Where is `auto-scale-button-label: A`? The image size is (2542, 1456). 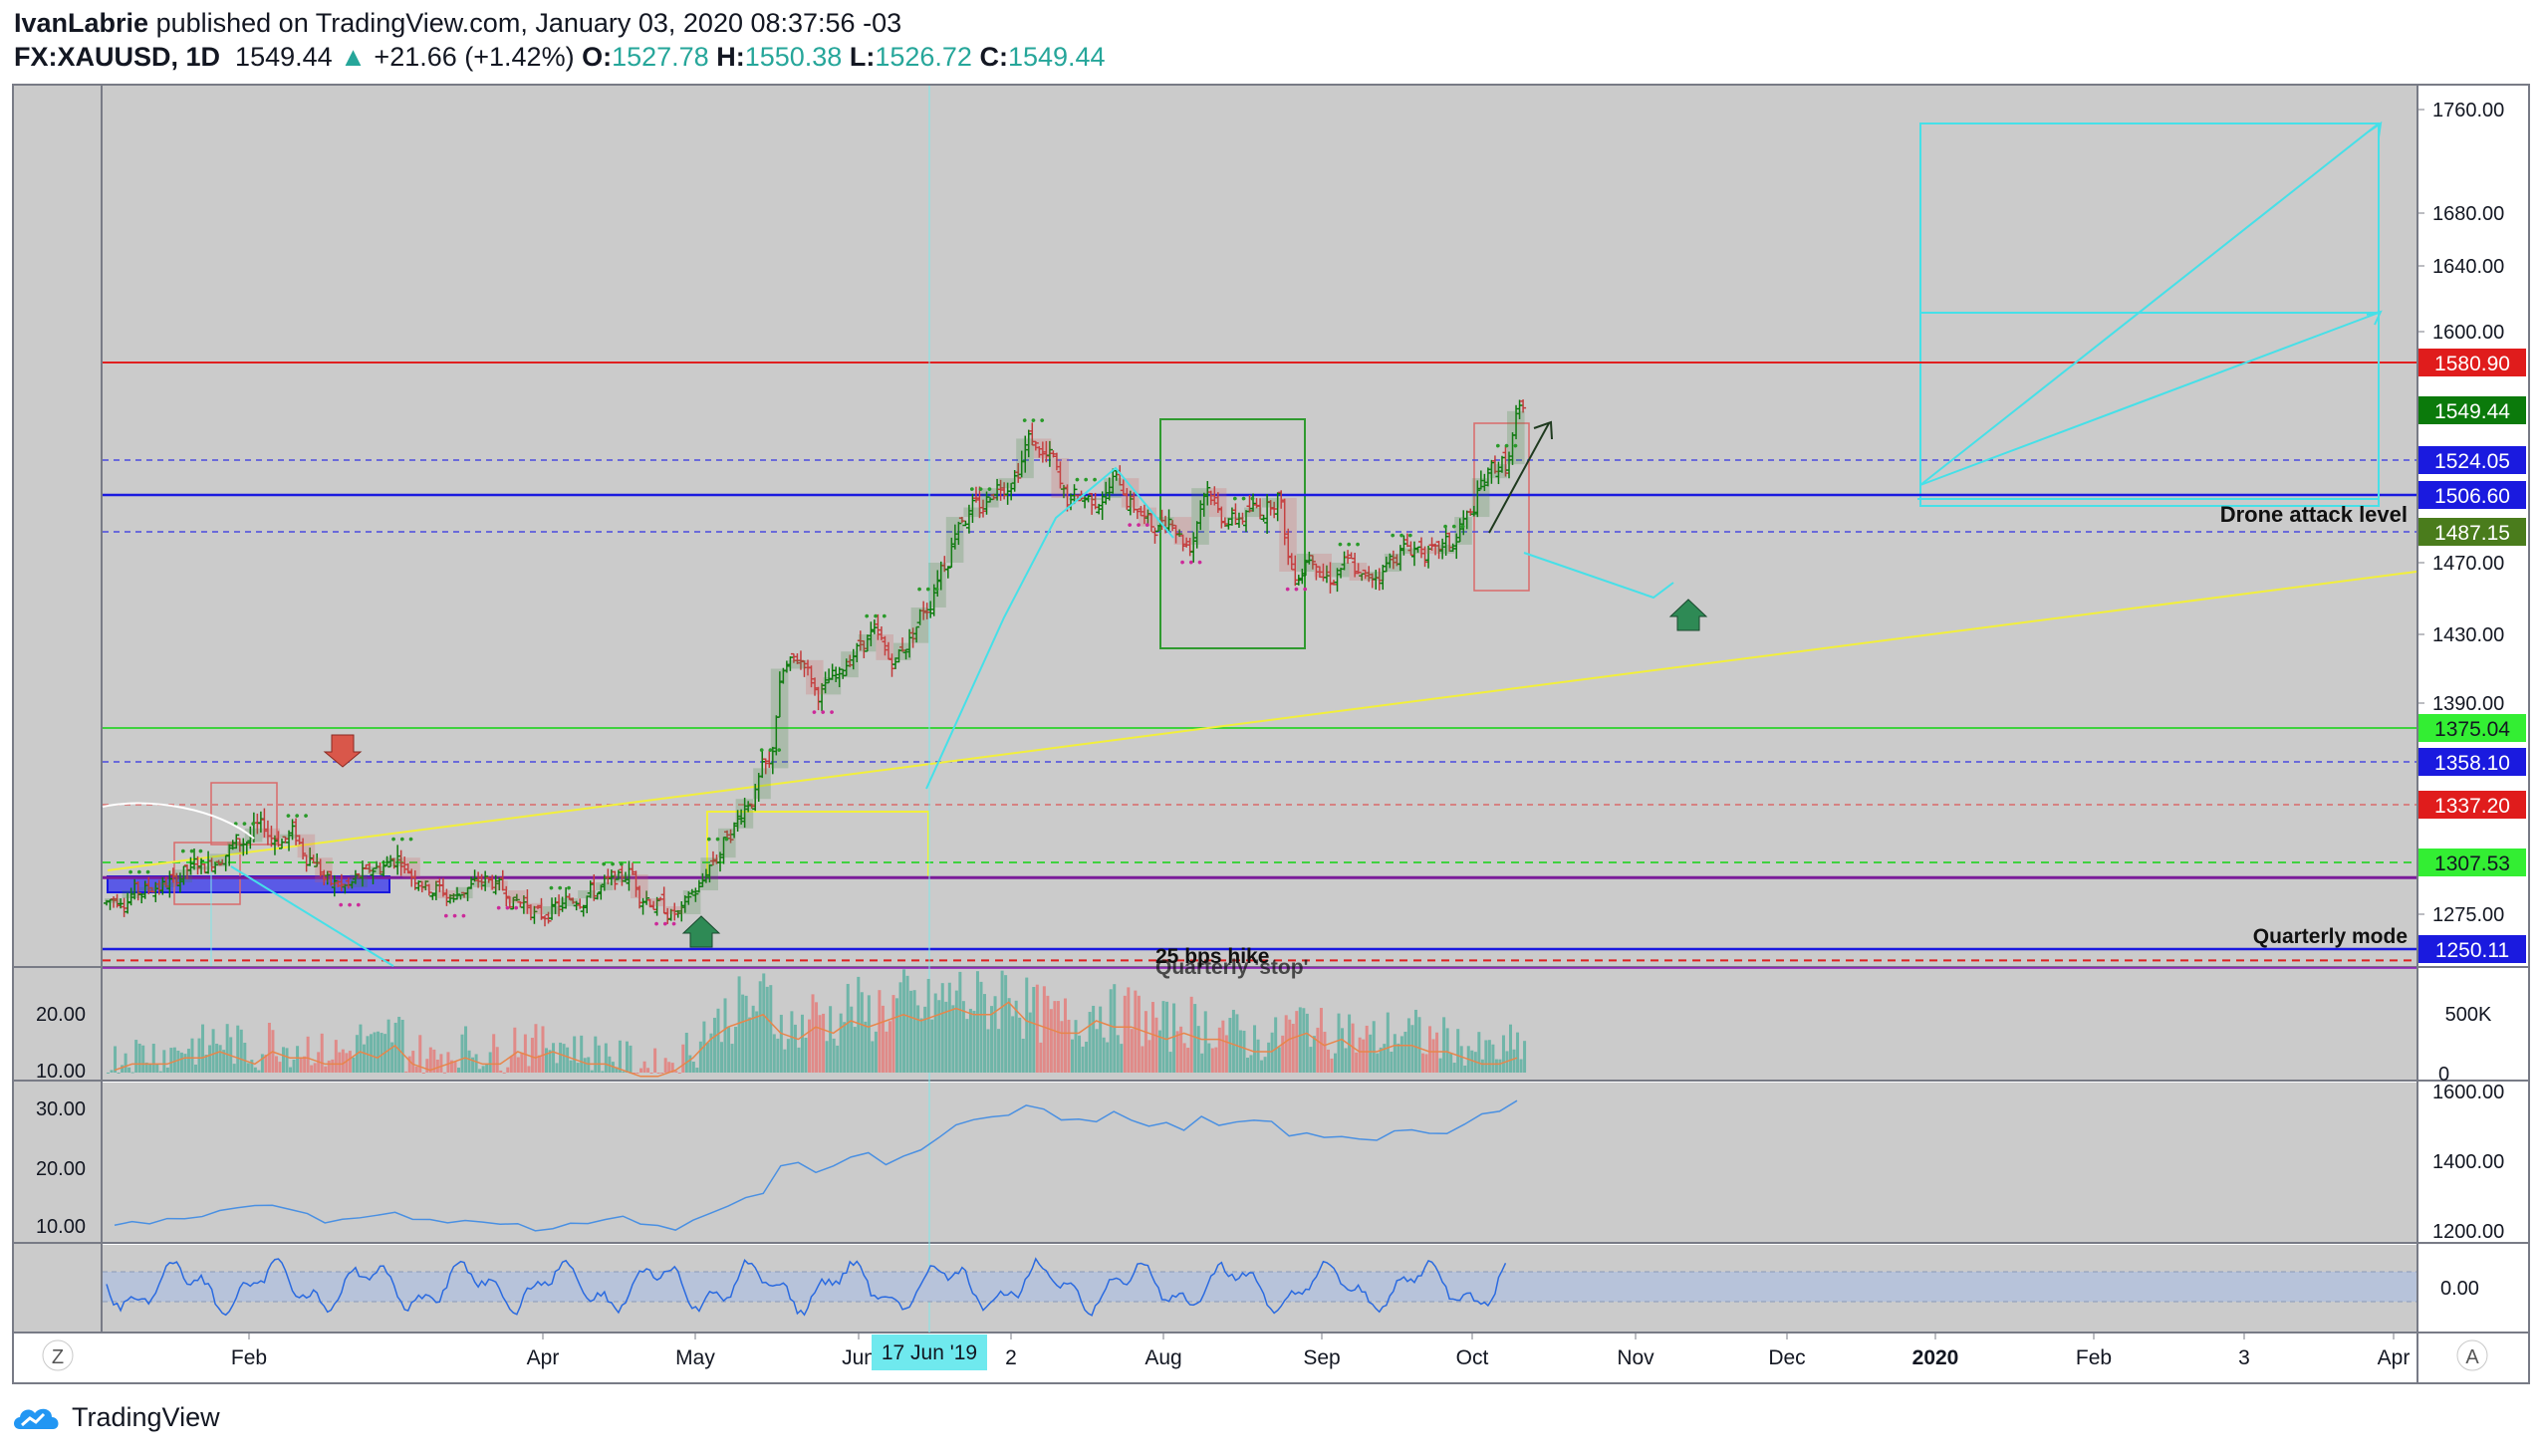
auto-scale-button-label: A is located at coordinates (2472, 1357).